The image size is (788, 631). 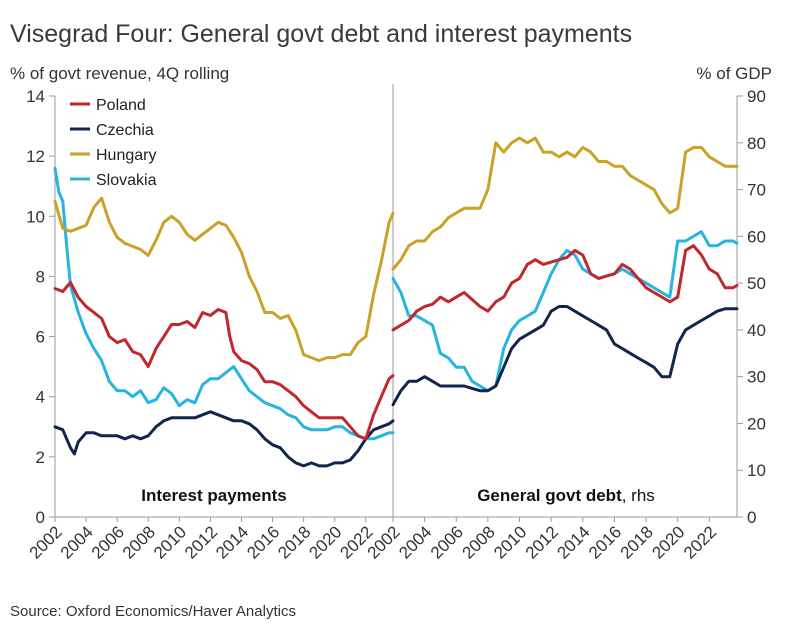 I want to click on legend-label-slovakia: Slovakia, so click(x=126, y=180).